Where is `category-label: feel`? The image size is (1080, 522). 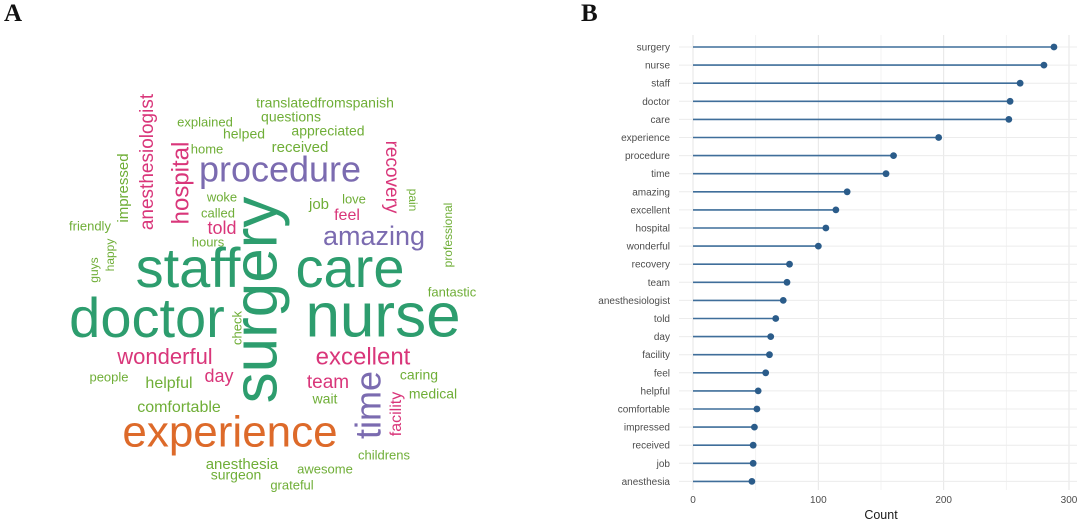
category-label: feel is located at coordinates (662, 373).